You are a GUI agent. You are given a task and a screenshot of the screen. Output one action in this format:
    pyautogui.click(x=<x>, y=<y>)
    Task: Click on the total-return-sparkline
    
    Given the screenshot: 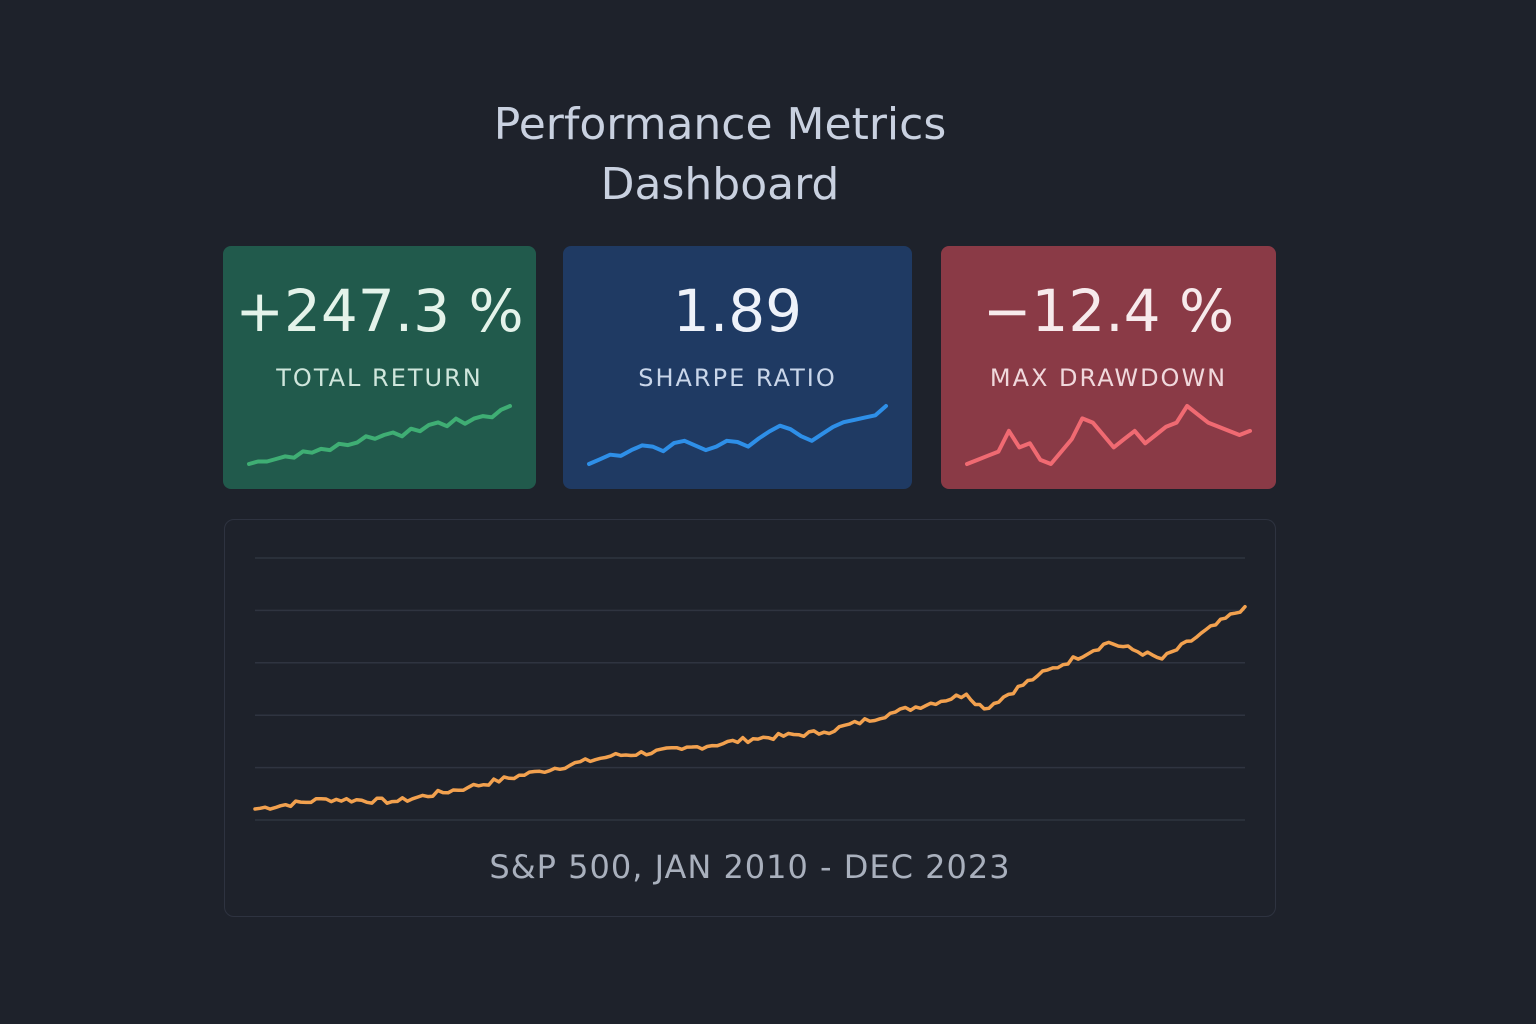 What is the action you would take?
    pyautogui.click(x=379, y=435)
    